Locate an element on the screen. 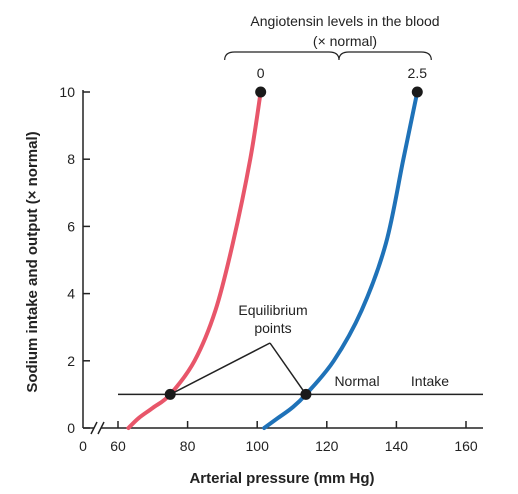  y-tick-label-3: 6 is located at coordinates (71, 226).